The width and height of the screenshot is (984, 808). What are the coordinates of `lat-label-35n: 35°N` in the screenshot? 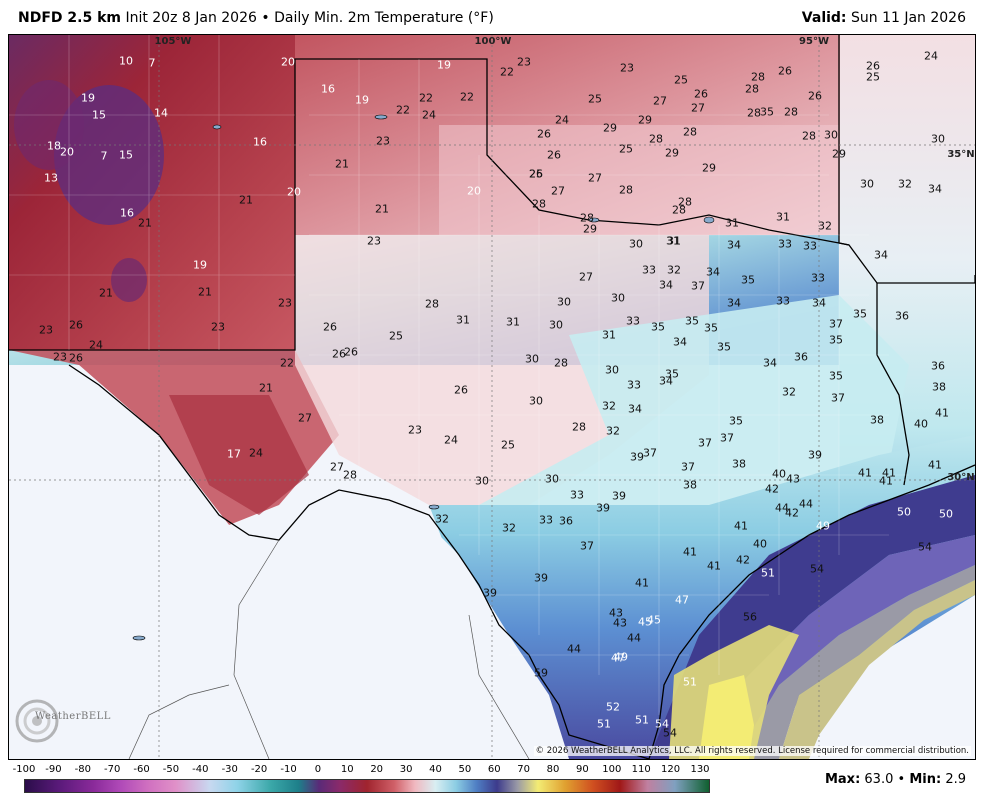 It's located at (961, 154).